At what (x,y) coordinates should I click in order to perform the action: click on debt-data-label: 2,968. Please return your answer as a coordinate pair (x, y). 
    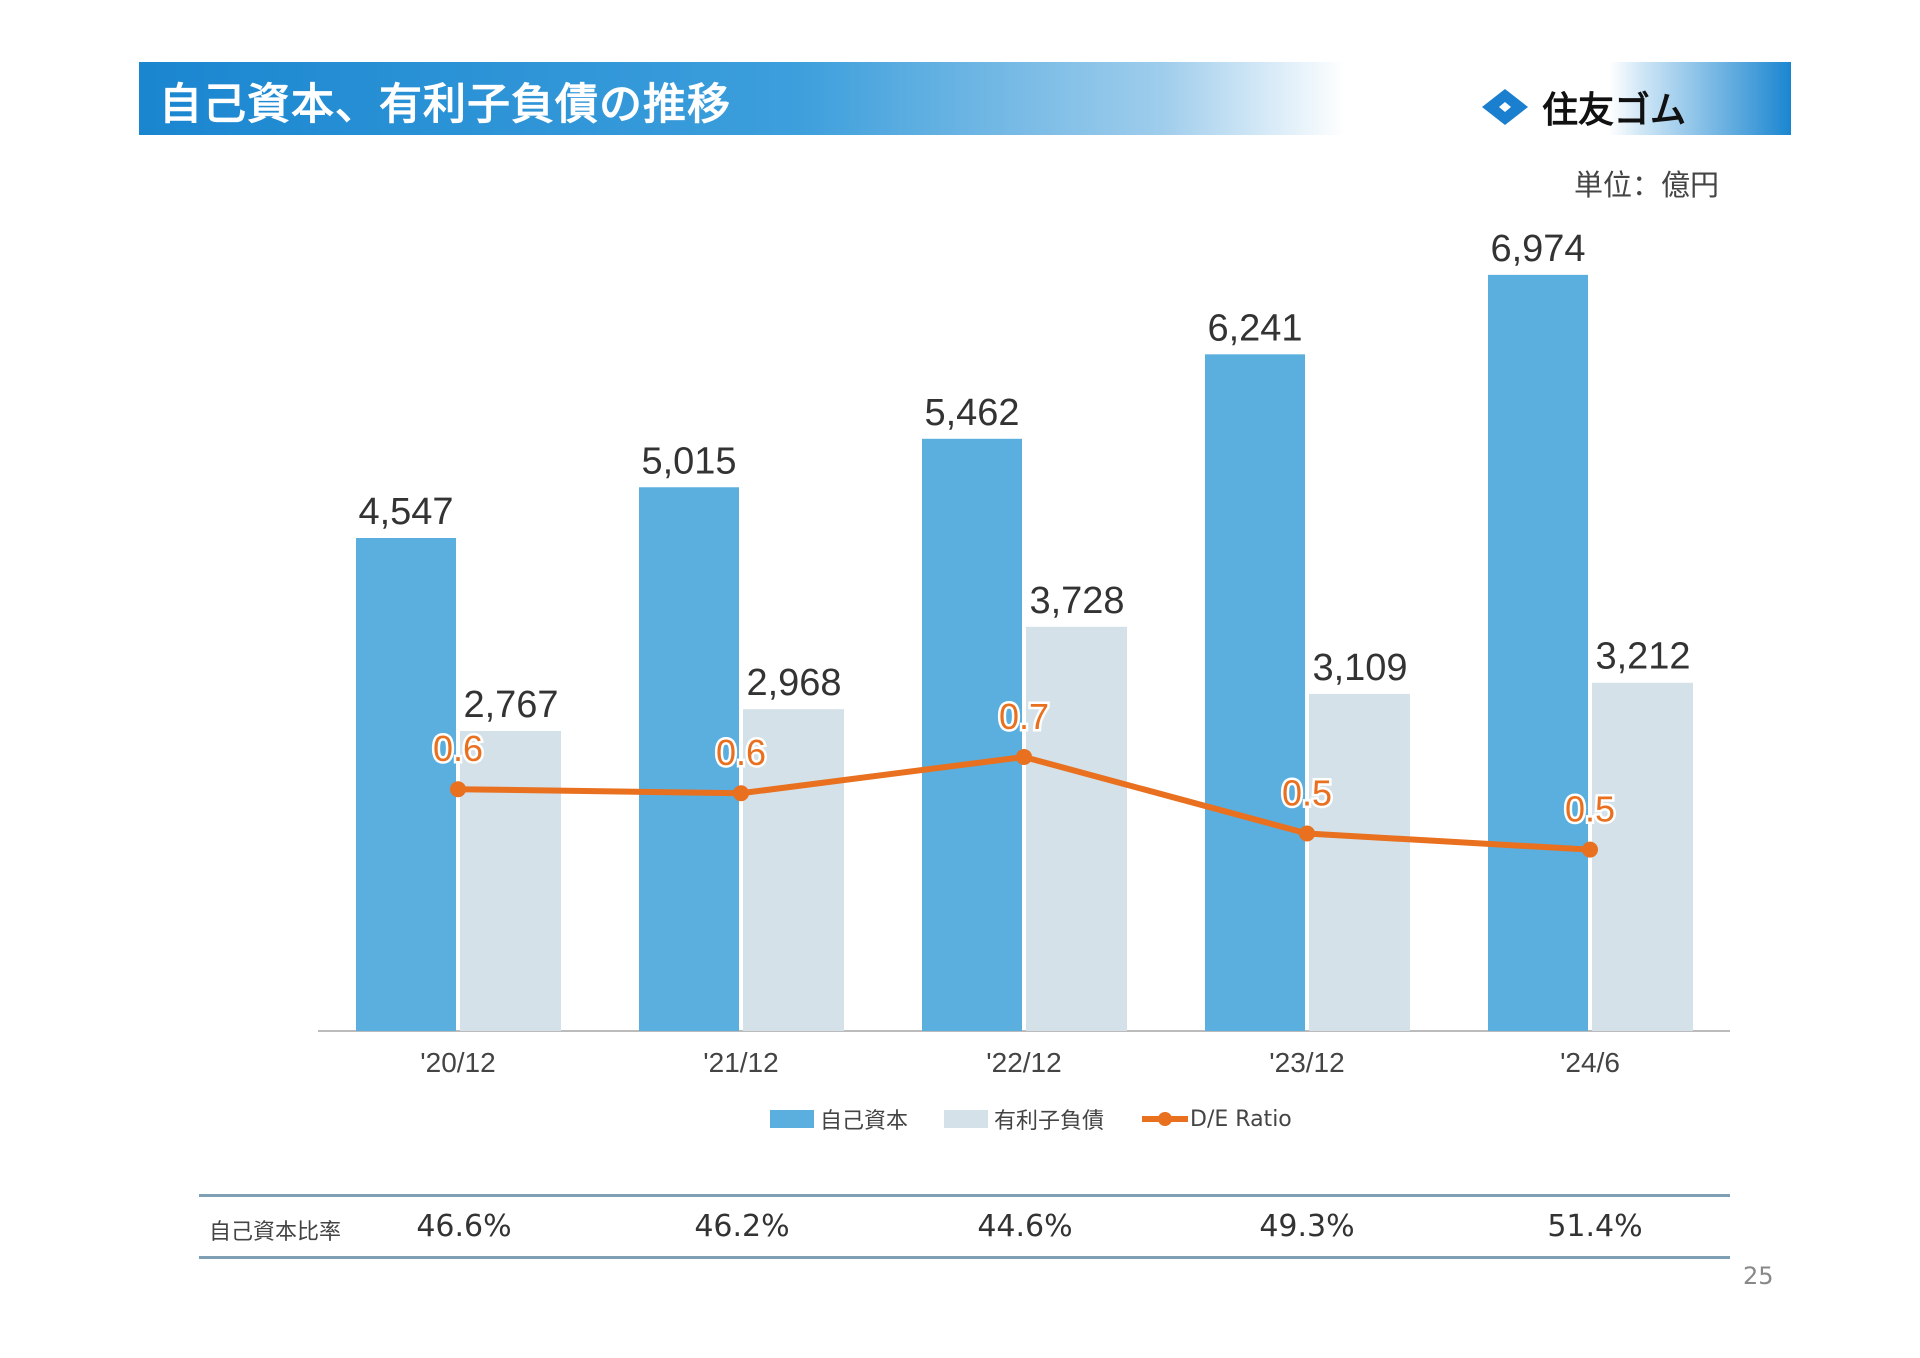
    Looking at the image, I should click on (793, 683).